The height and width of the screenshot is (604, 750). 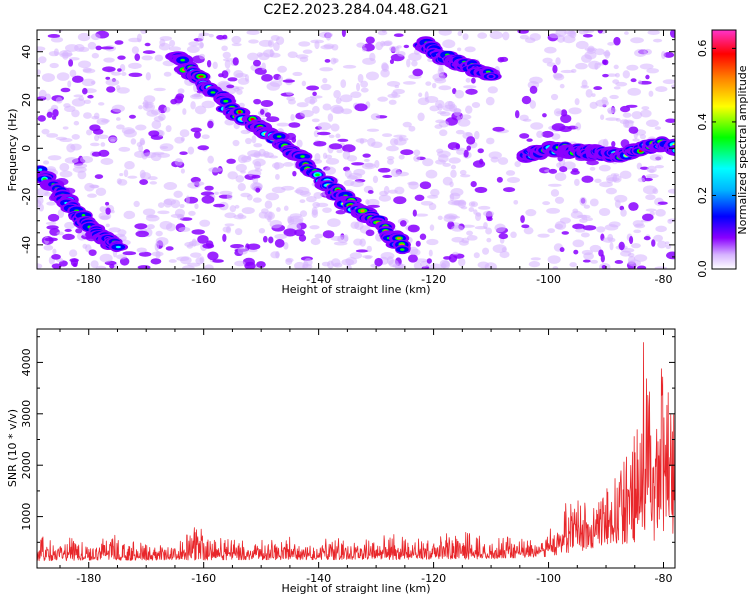 What do you see at coordinates (318, 279) in the screenshot?
I see `spectrogram-x-tick-label: -140` at bounding box center [318, 279].